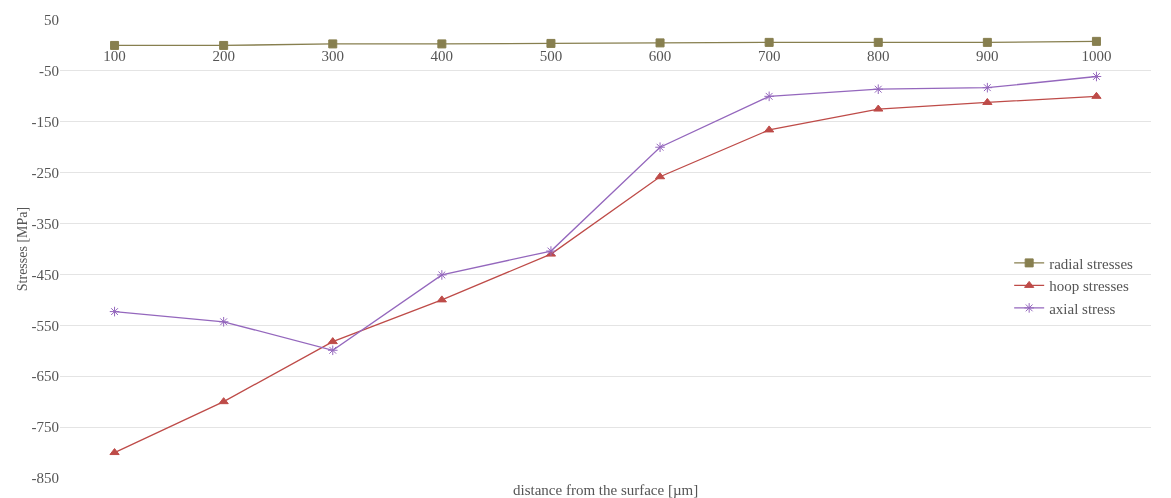 This screenshot has height=498, width=1171. I want to click on y-tick-label: -850, so click(45, 478).